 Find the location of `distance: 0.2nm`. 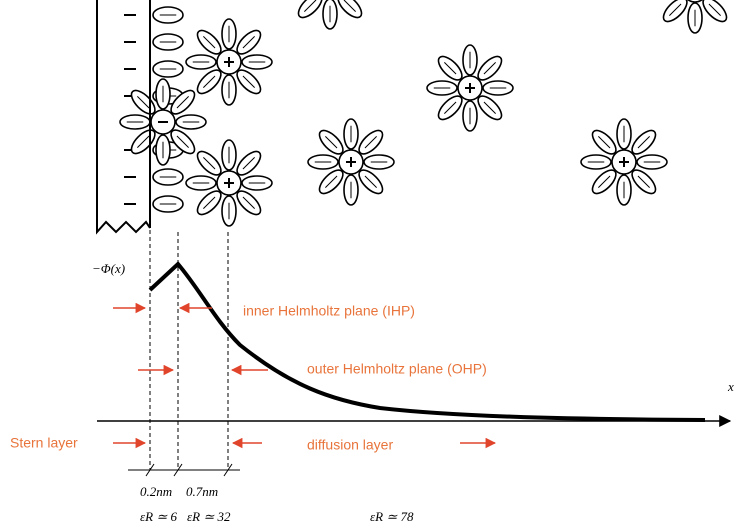

distance: 0.2nm is located at coordinates (156, 491).